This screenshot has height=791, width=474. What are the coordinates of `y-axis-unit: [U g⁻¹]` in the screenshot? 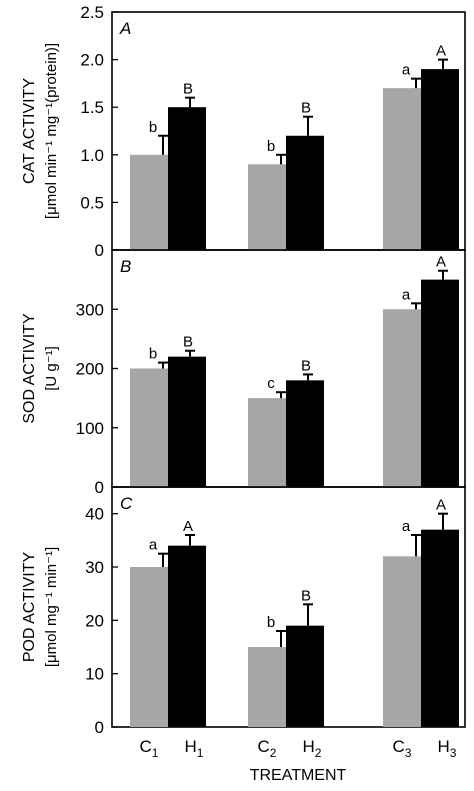 It's located at (51, 368).